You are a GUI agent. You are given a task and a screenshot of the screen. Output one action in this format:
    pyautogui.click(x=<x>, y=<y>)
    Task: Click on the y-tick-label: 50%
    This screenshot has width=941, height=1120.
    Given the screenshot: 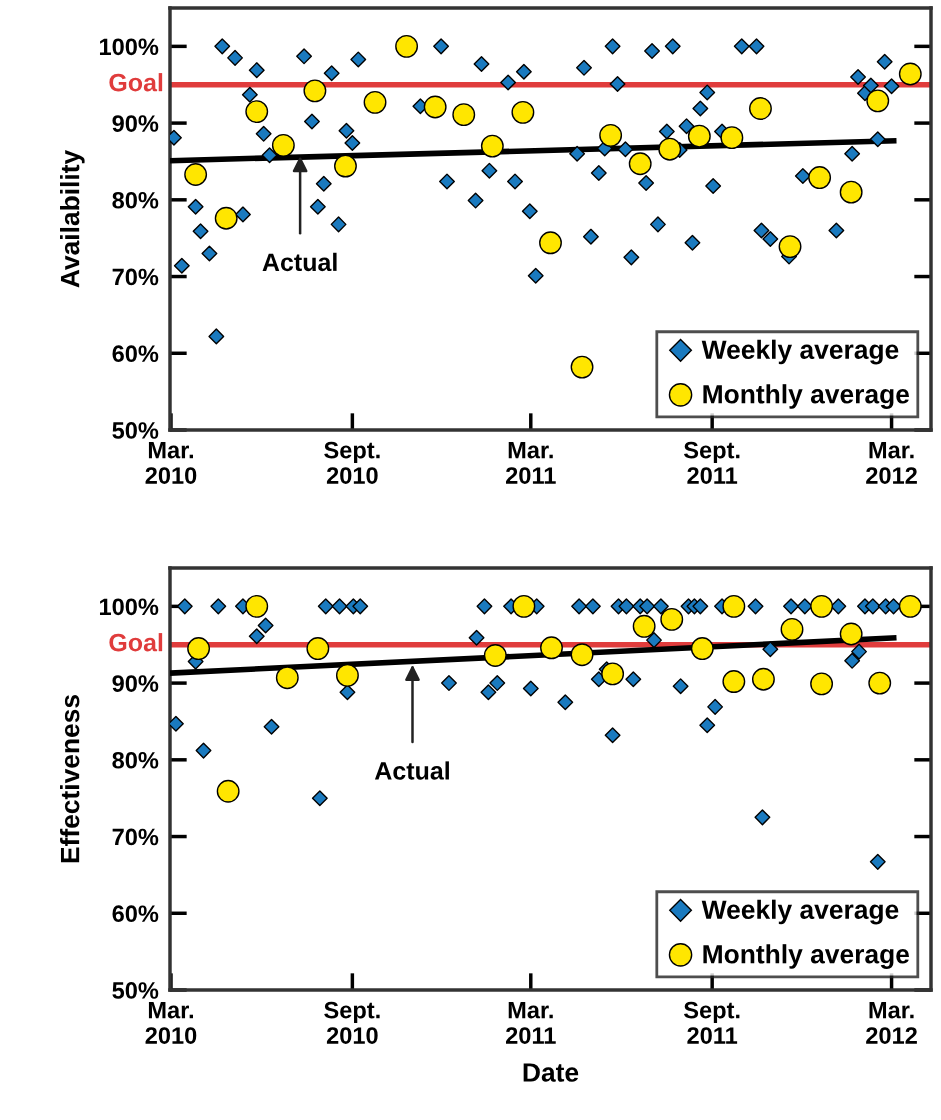 What is the action you would take?
    pyautogui.click(x=135, y=990)
    